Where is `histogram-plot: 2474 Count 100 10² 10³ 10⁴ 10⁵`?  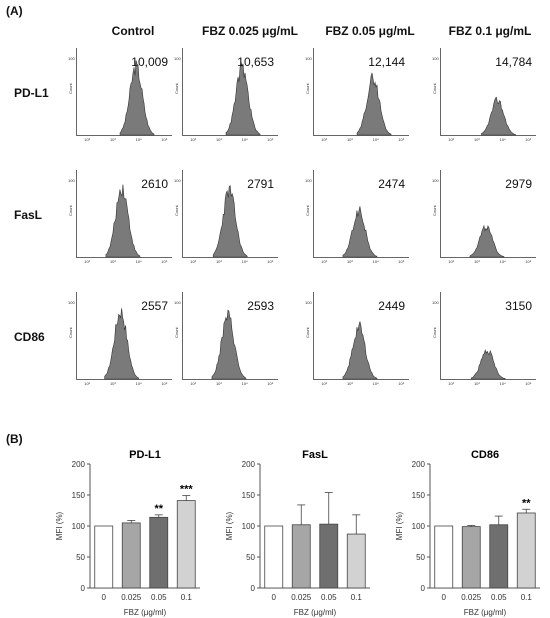
histogram-plot: 2474 Count 100 10² 10³ 10⁴ 10⁵ is located at coordinates (357, 217).